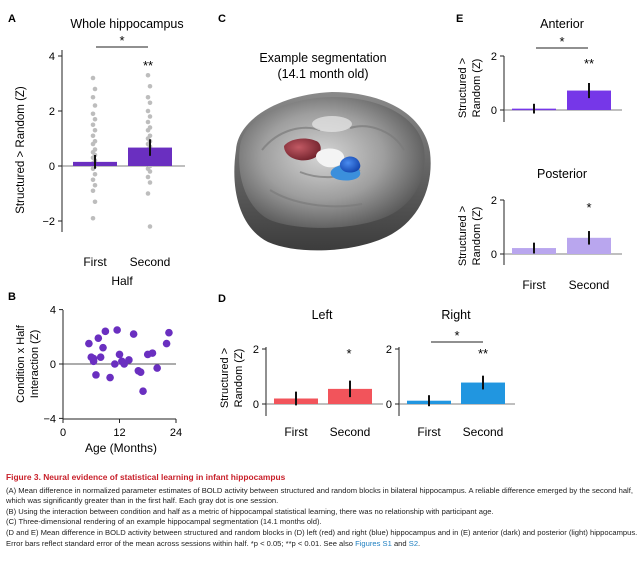 Image resolution: width=643 pixels, height=576 pixels. I want to click on panel-e-posterior-y-tick-label: 2, so click(494, 201).